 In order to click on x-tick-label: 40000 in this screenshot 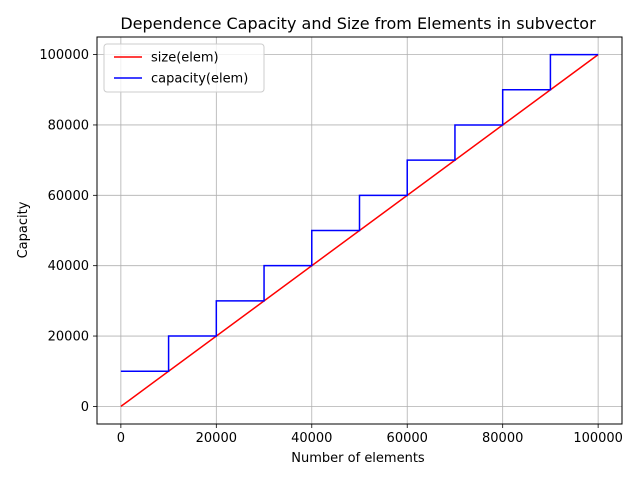, I will do `click(311, 438)`.